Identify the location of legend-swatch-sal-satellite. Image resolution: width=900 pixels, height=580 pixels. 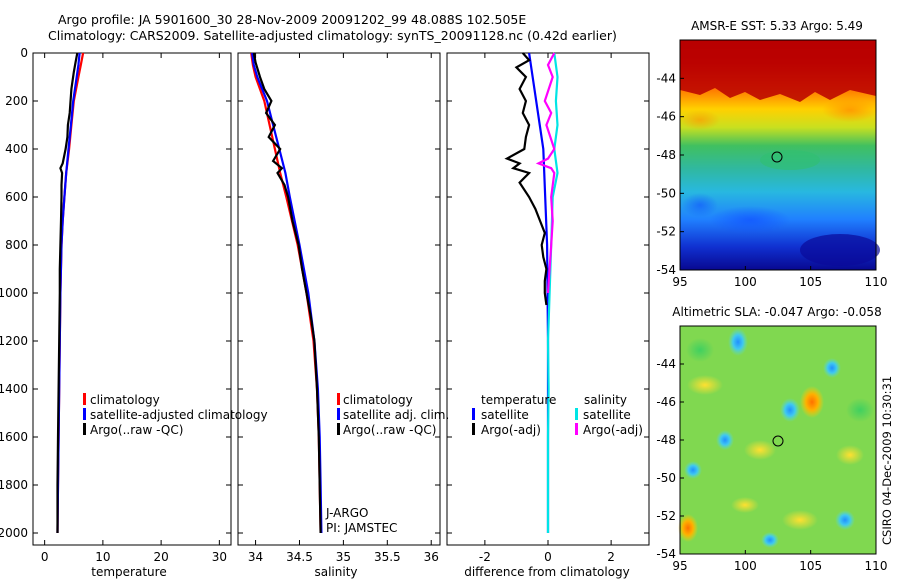
(576, 414).